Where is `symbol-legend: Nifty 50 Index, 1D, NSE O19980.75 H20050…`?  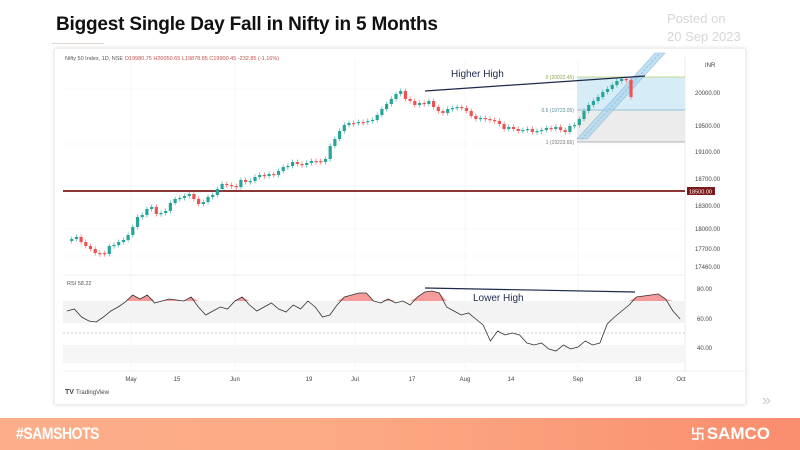
symbol-legend: Nifty 50 Index, 1D, NSE O19980.75 H20050… is located at coordinates (172, 59).